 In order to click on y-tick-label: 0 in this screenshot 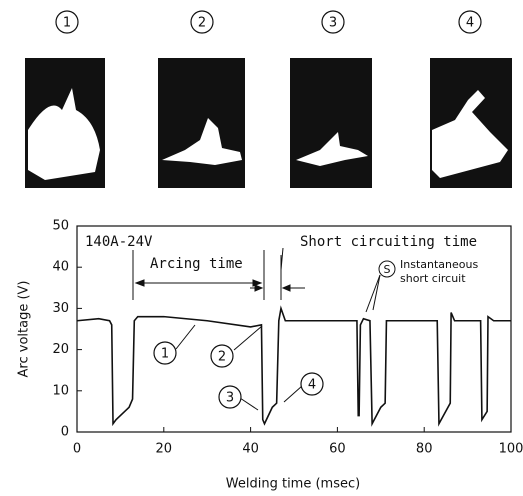, I will do `click(65, 432)`.